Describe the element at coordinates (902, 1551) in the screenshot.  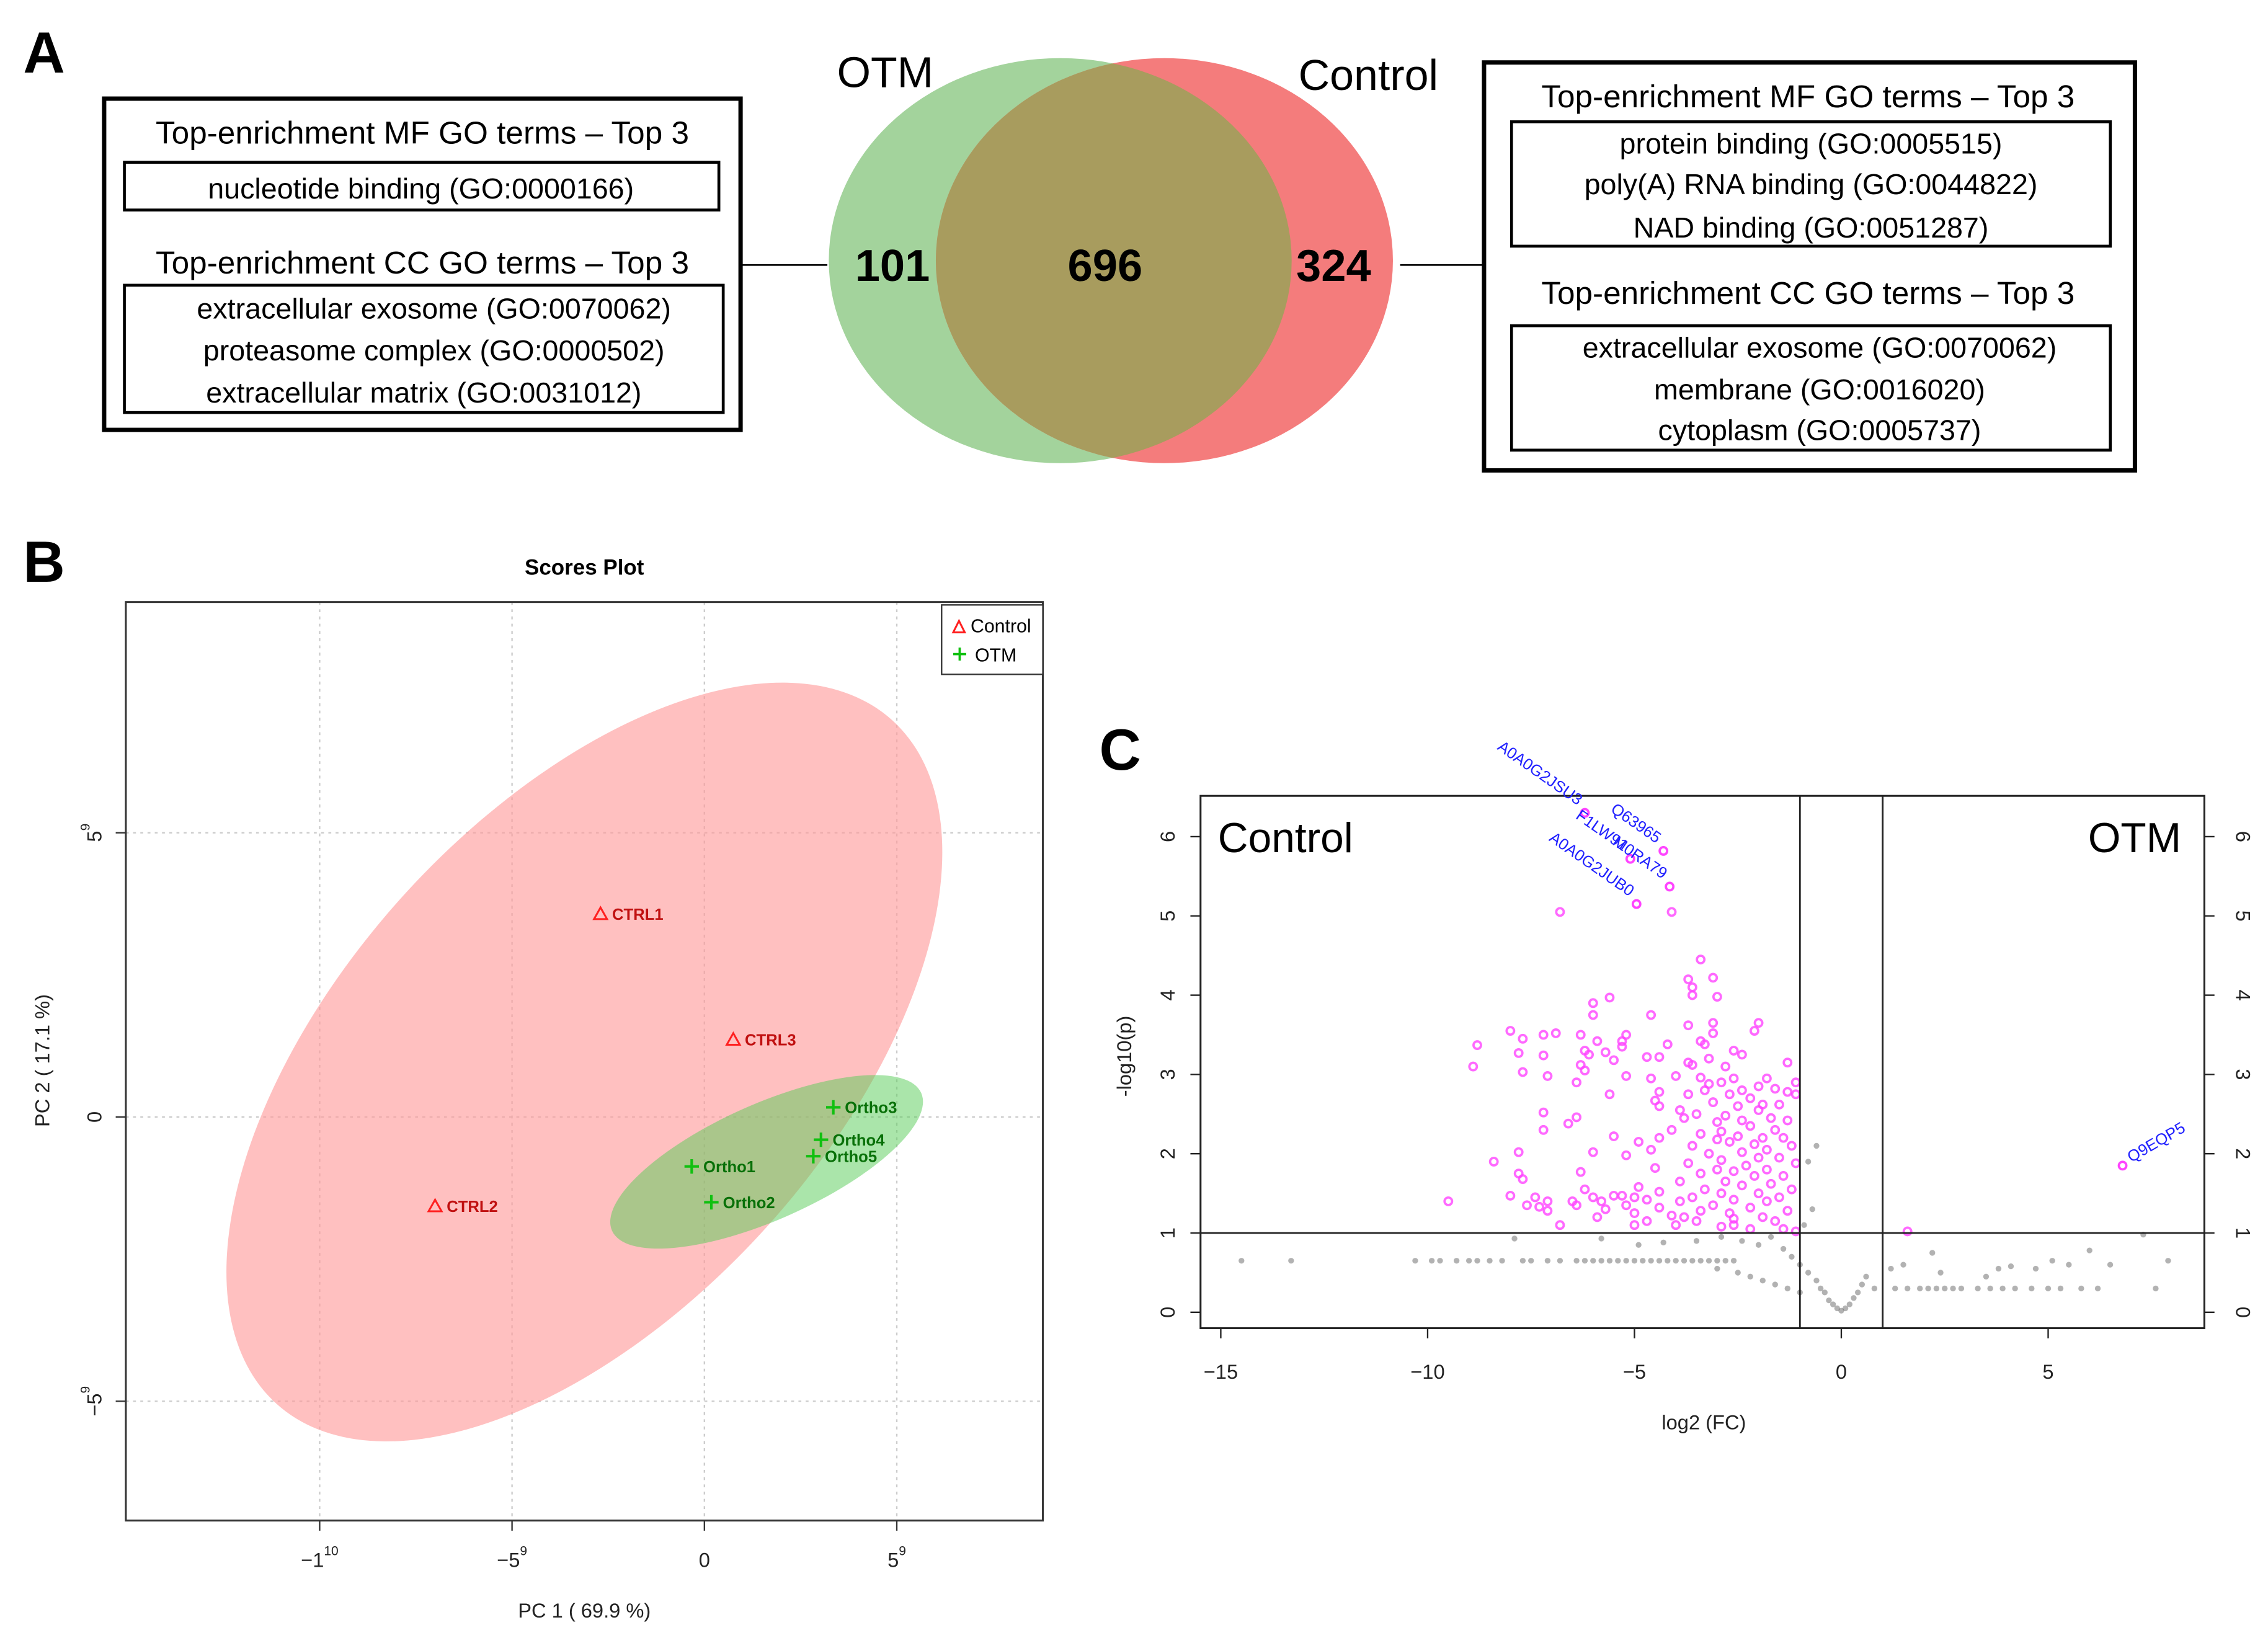
I see `tick-exponent: 9` at that location.